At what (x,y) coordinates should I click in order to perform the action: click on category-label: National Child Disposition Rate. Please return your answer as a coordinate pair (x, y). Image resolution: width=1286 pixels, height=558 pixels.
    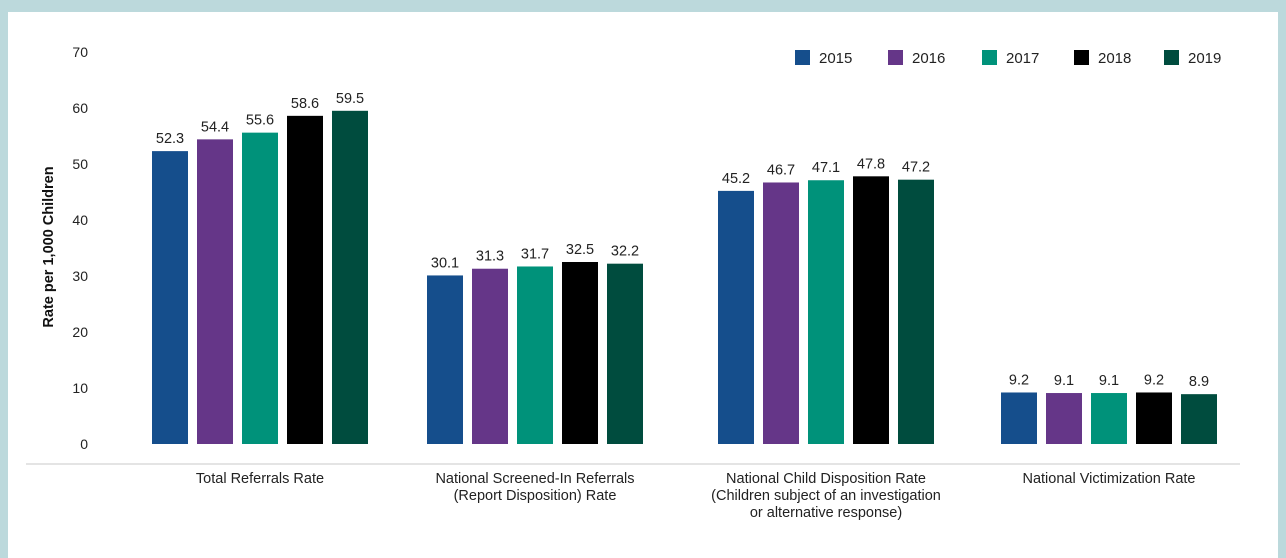
    Looking at the image, I should click on (826, 479).